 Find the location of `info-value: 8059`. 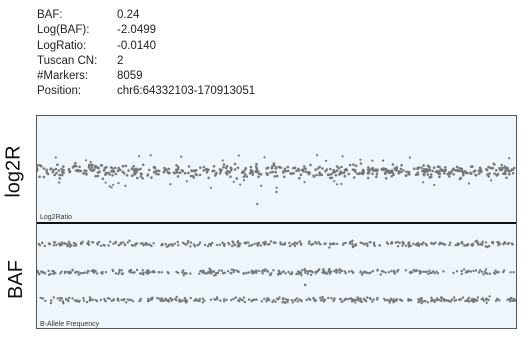

info-value: 8059 is located at coordinates (130, 76).